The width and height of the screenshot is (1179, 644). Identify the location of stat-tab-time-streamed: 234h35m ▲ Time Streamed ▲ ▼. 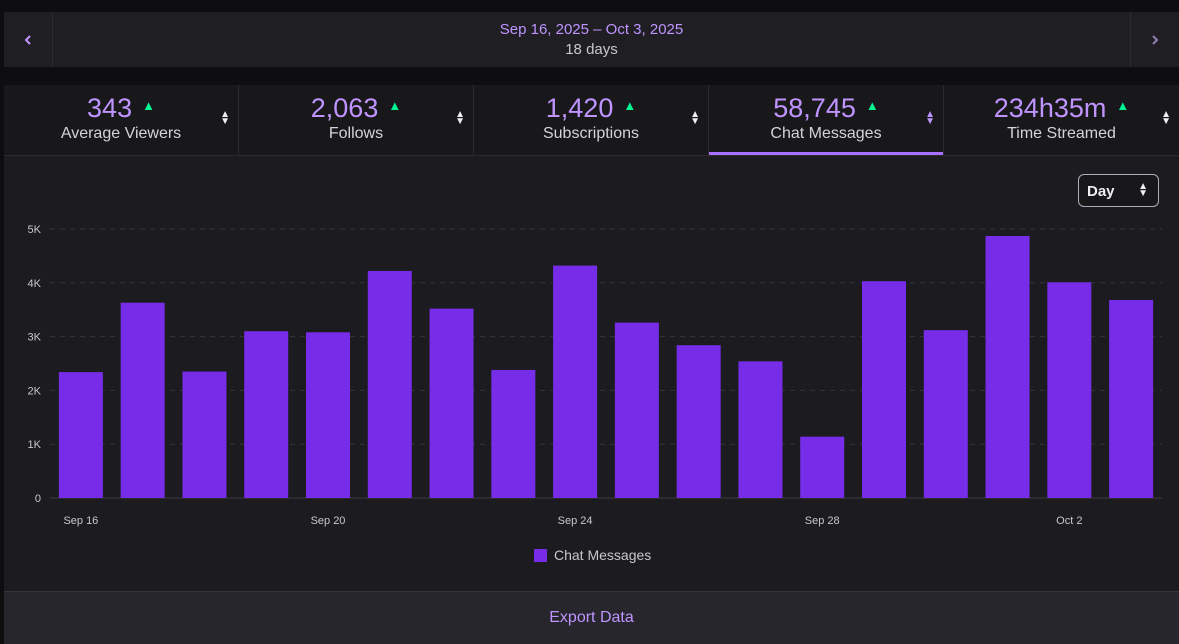
(1061, 120).